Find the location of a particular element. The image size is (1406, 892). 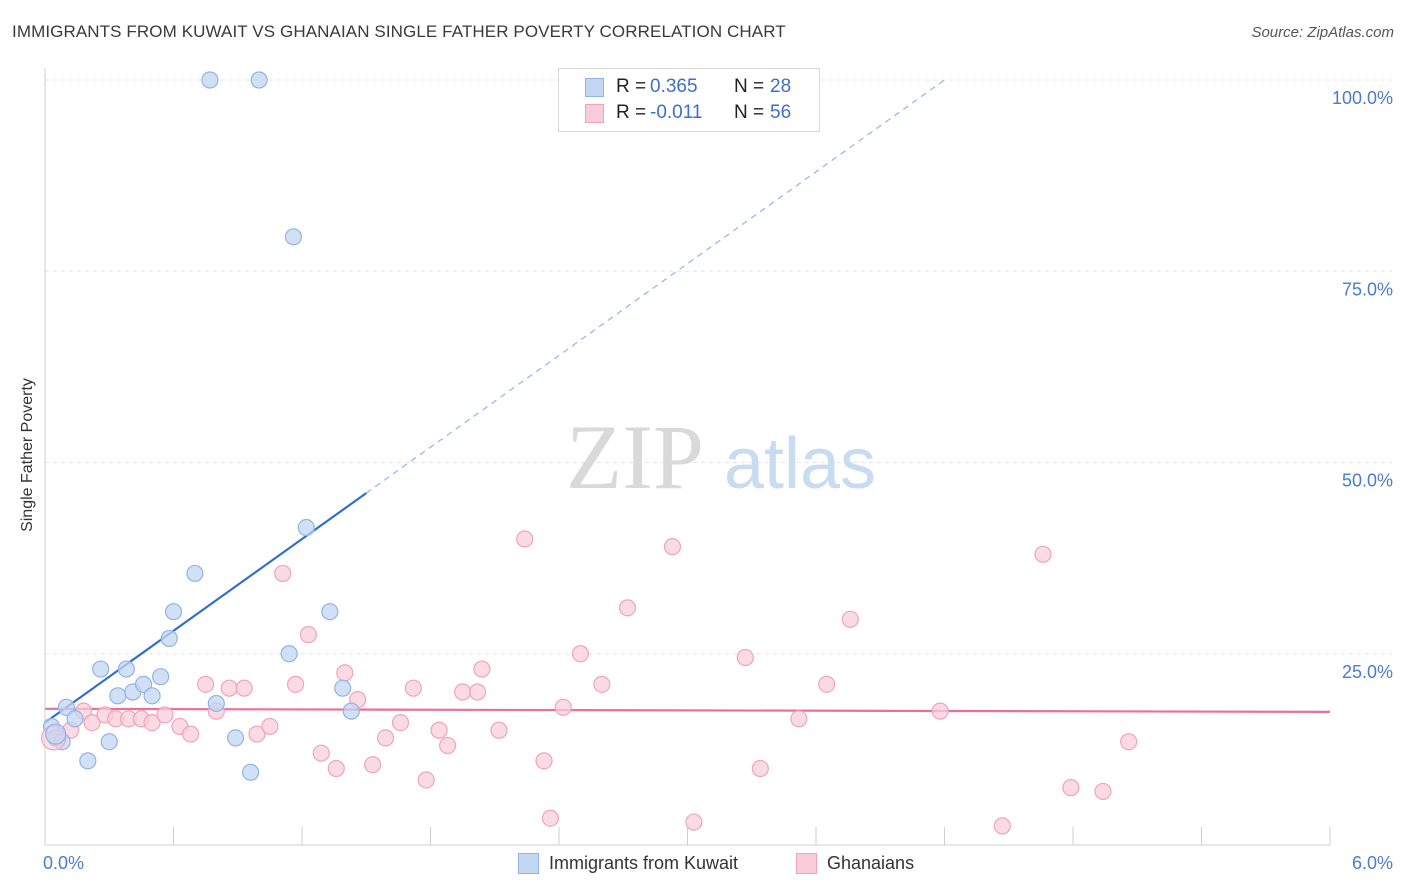

legend-label-ghanaians: Ghanaians is located at coordinates (871, 863).